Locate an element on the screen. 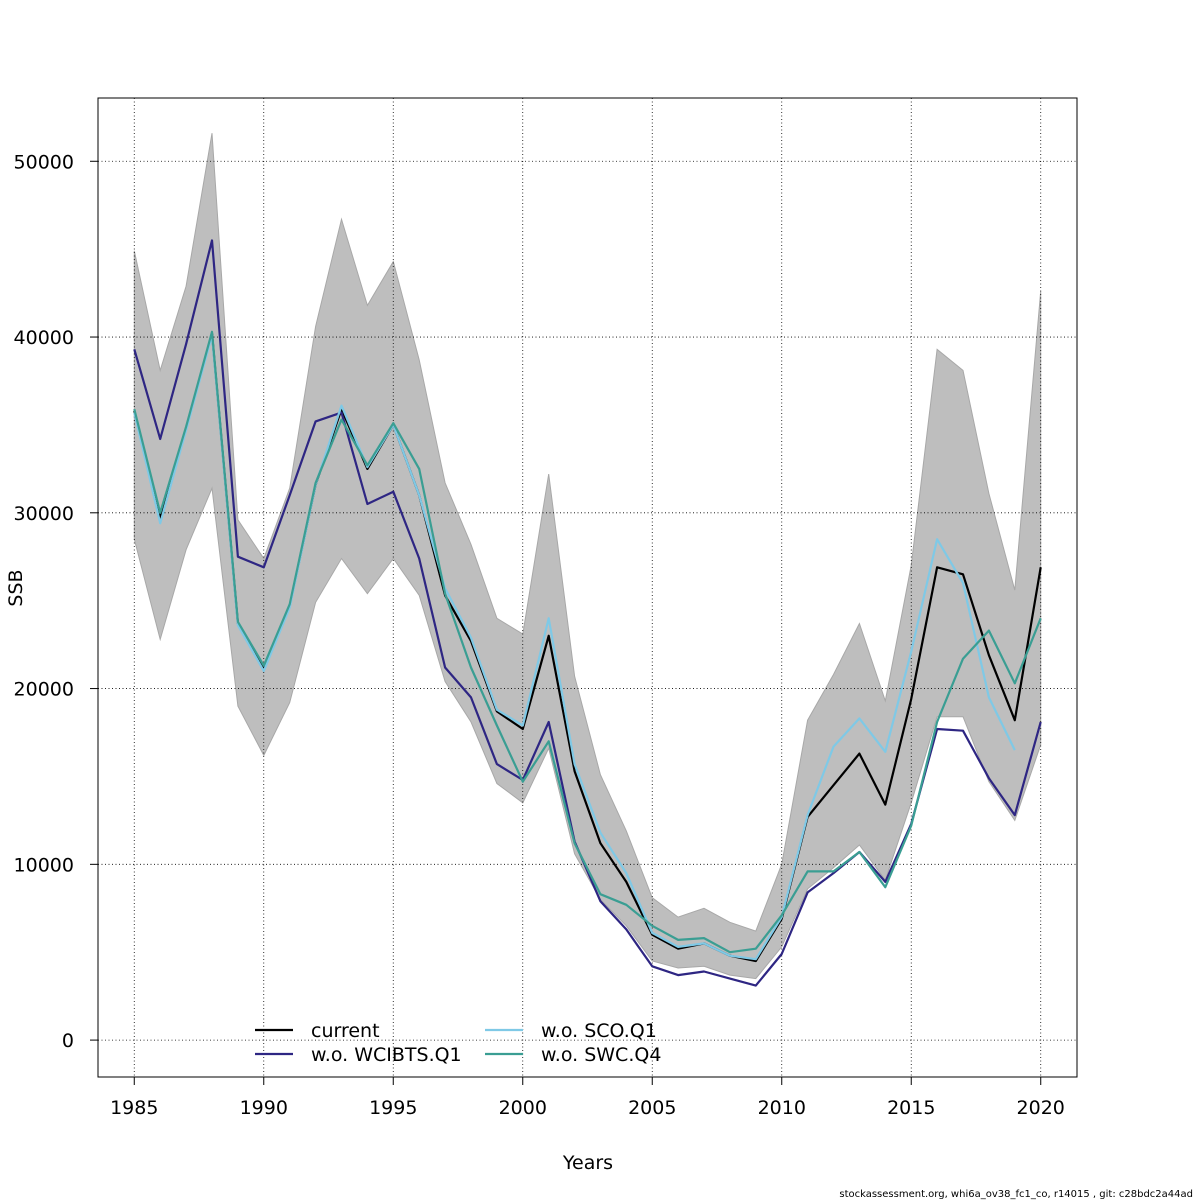 Image resolution: width=1200 pixels, height=1204 pixels. y-axis-title: SSB is located at coordinates (16, 587).